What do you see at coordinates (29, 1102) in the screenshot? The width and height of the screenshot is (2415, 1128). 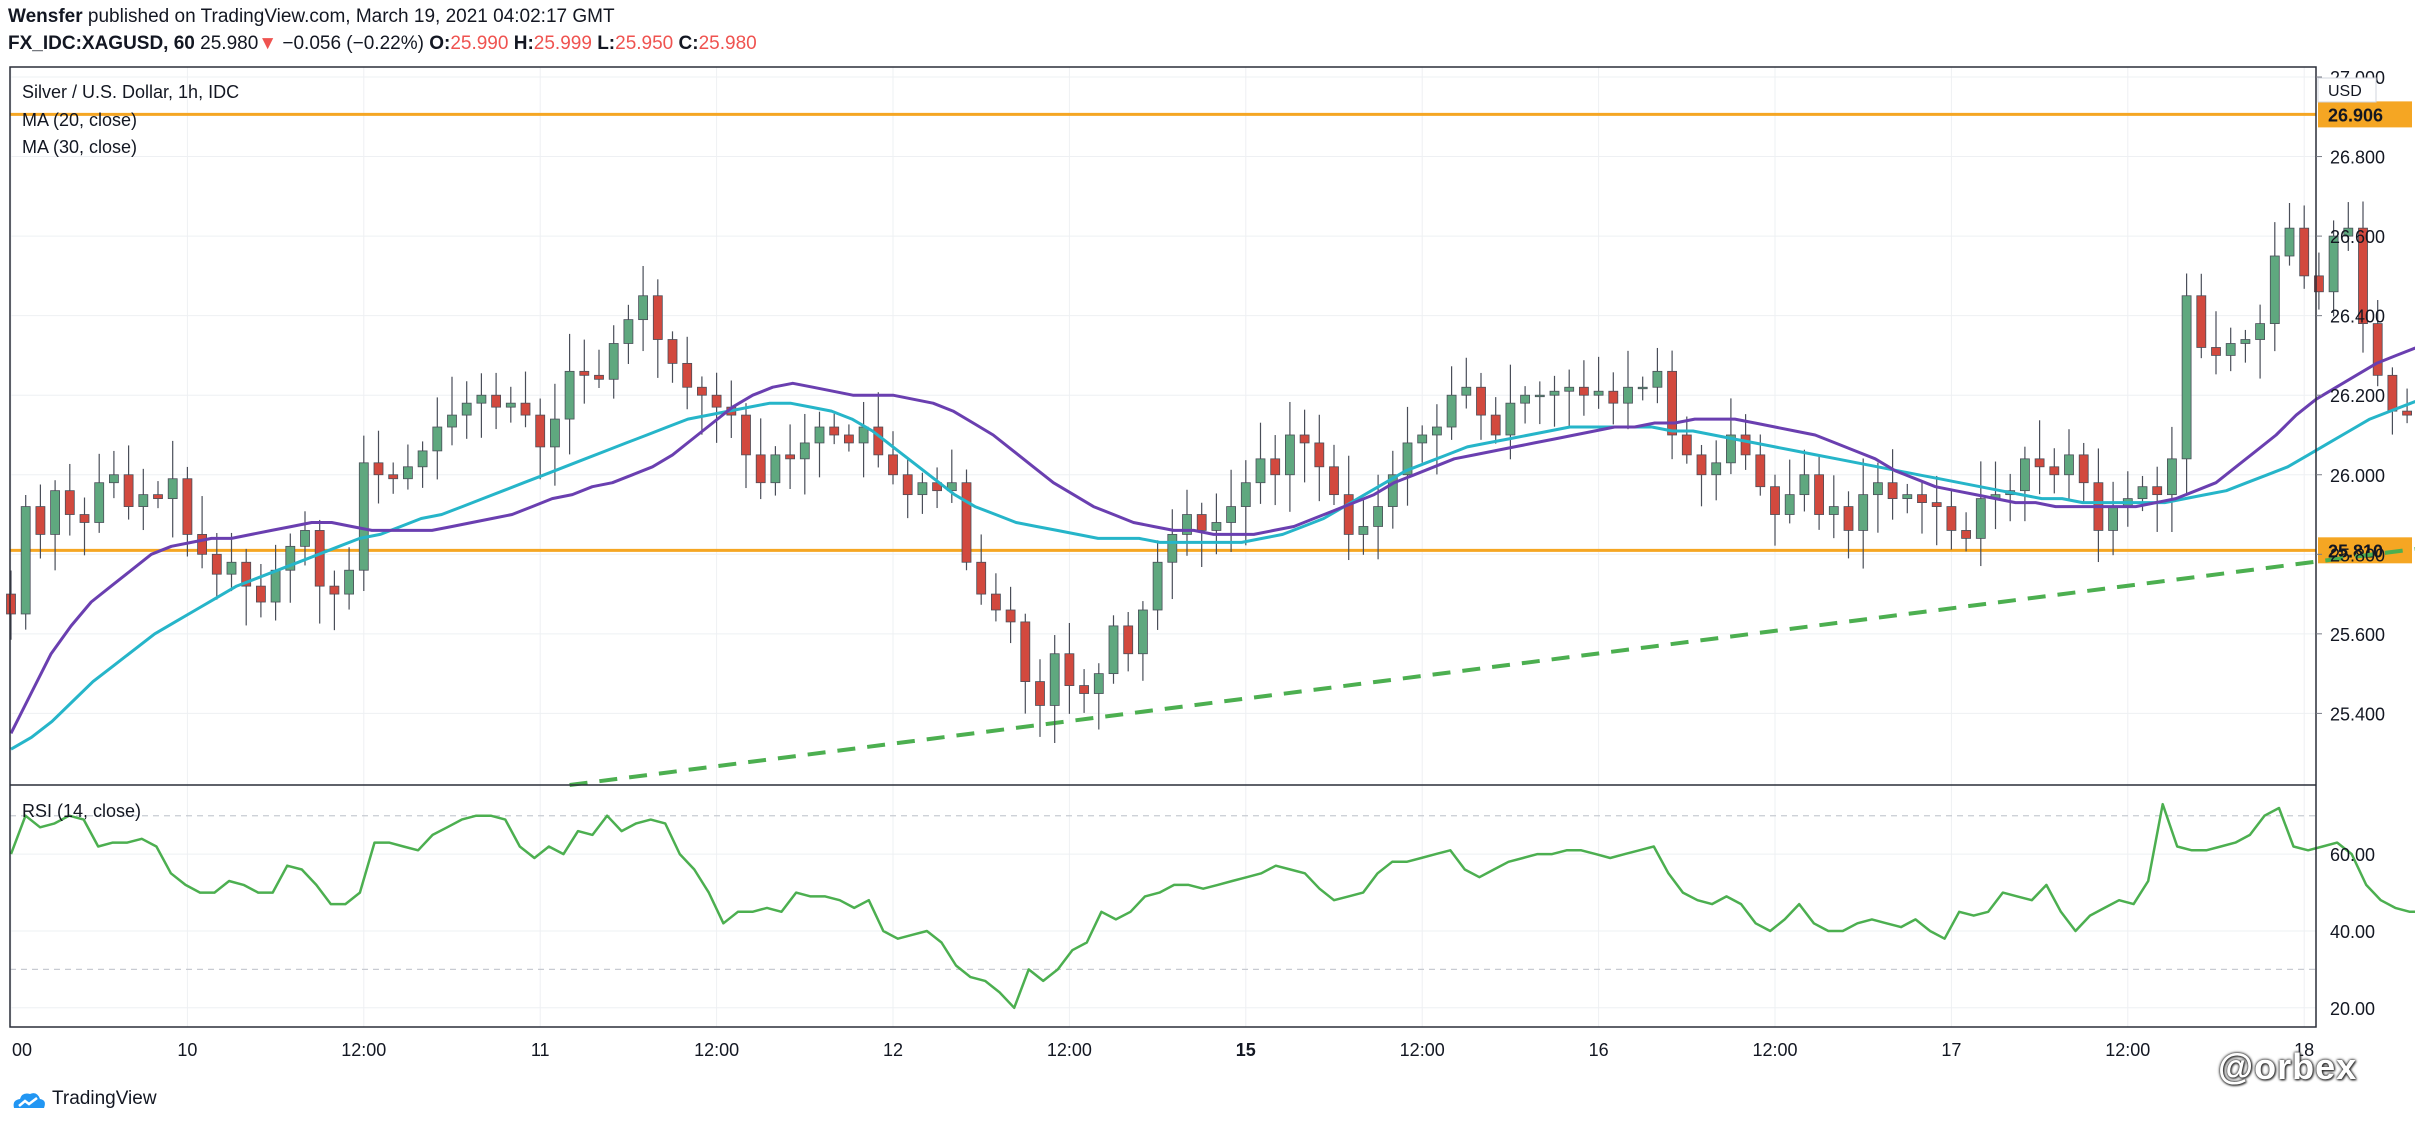 I see `tradingview-logo-icon` at bounding box center [29, 1102].